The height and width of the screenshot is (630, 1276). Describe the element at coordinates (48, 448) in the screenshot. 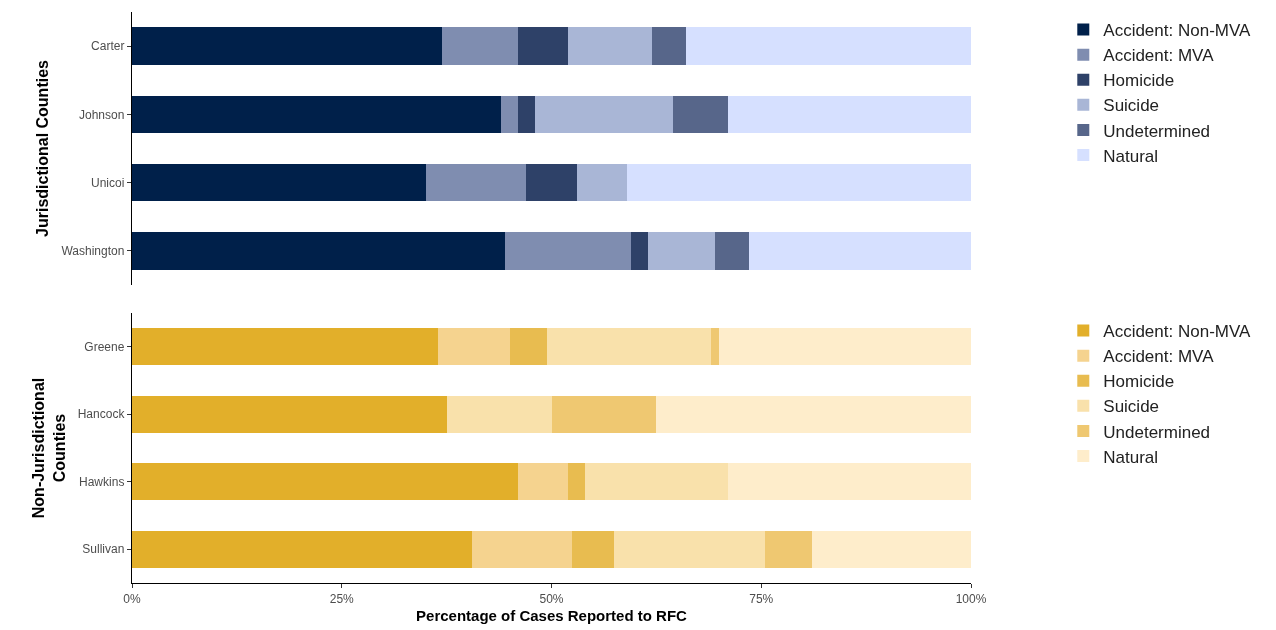

I see `y-axis-title: Non-Jurisdictional Counties` at that location.